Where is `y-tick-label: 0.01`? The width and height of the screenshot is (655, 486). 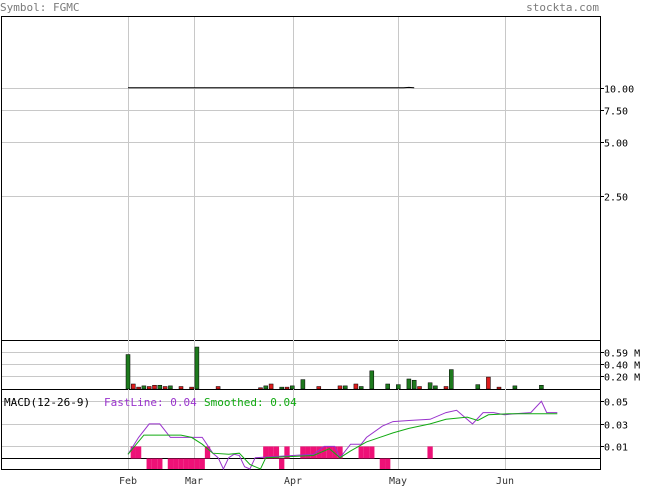 y-tick-label: 0.01 is located at coordinates (616, 448).